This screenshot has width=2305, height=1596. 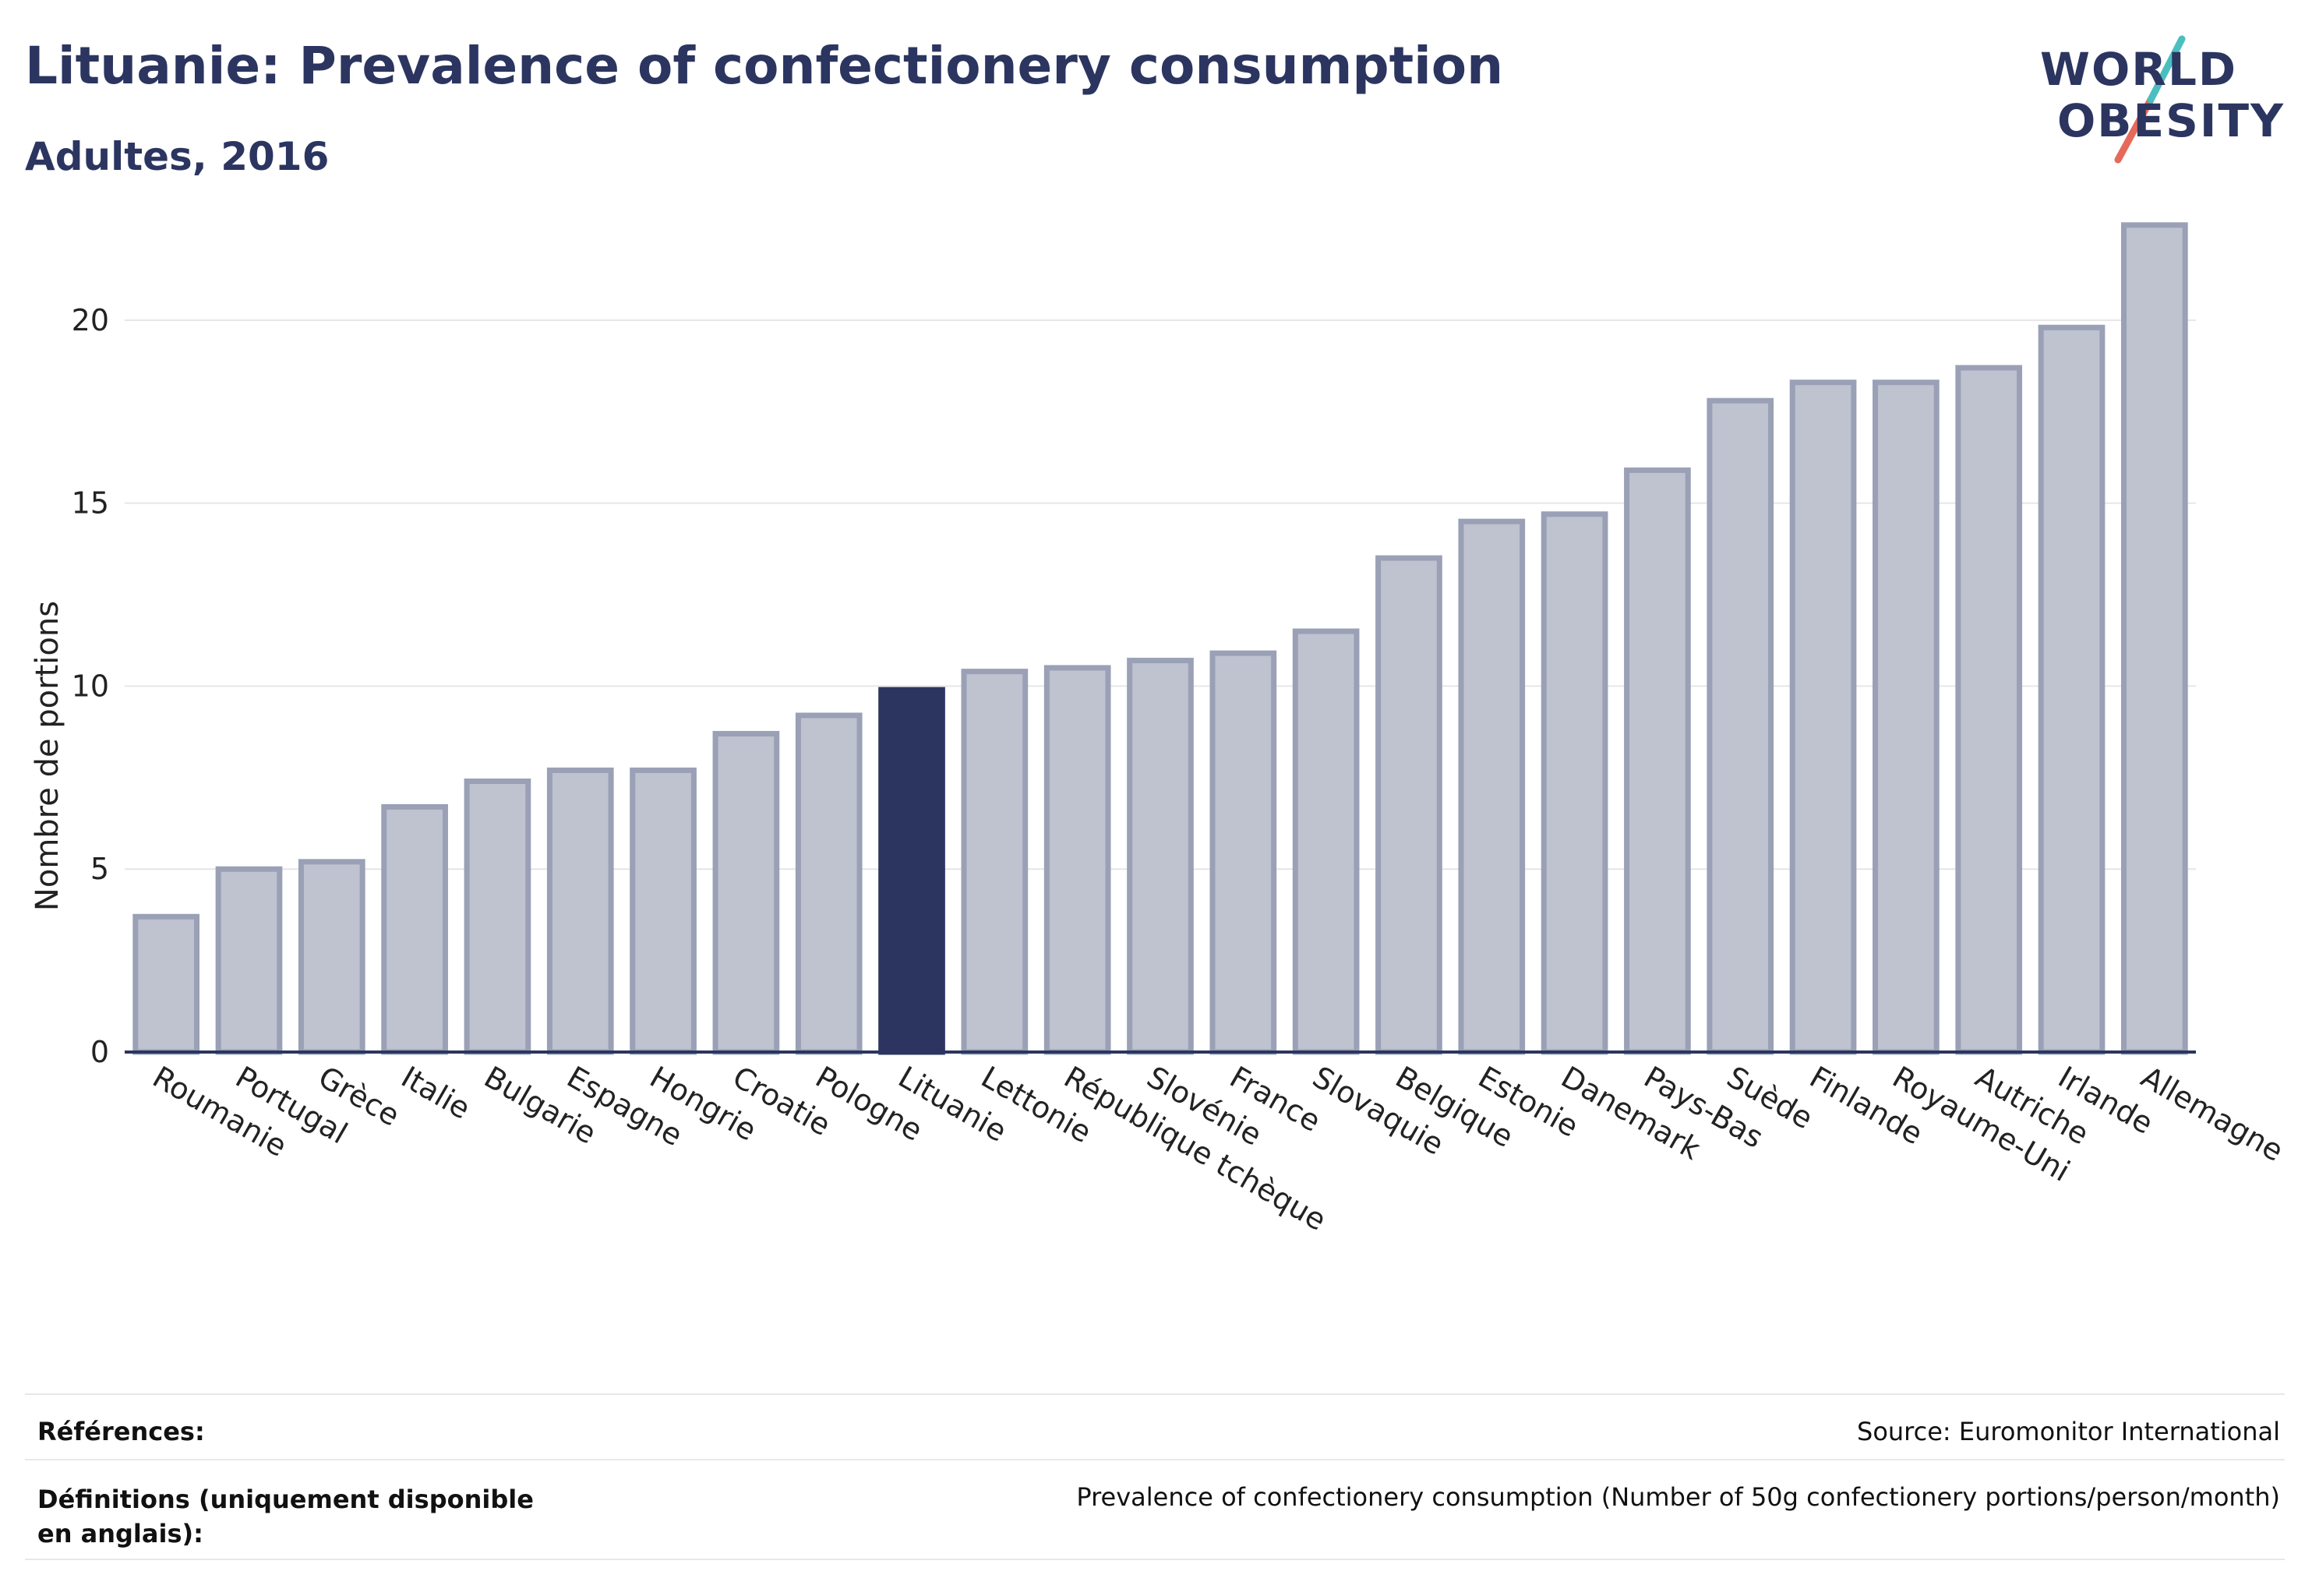 I want to click on bar-irlande, so click(x=2072, y=689).